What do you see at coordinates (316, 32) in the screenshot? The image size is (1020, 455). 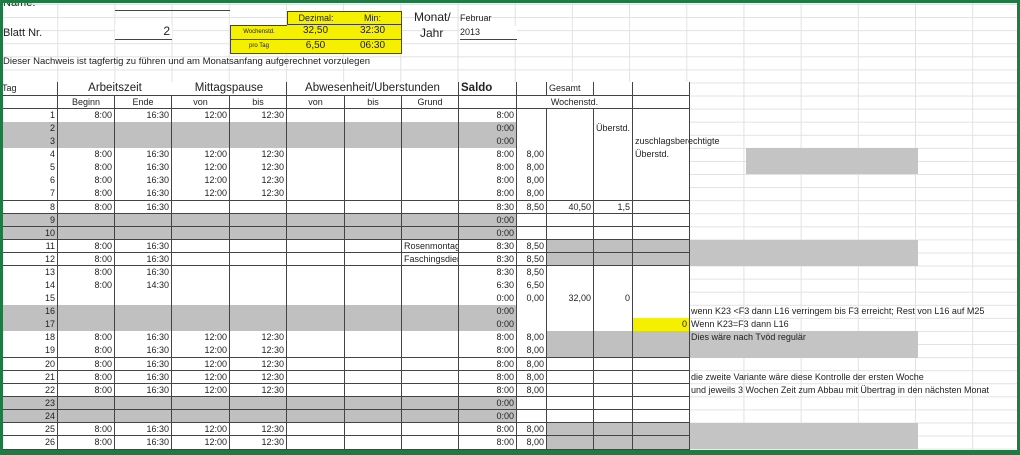 I see `weekly-decimal: 32,50` at bounding box center [316, 32].